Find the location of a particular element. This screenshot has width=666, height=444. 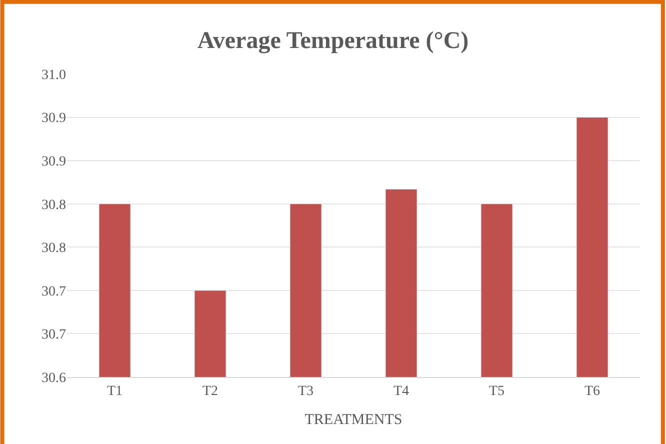

x-tick-label: T5 is located at coordinates (496, 391).